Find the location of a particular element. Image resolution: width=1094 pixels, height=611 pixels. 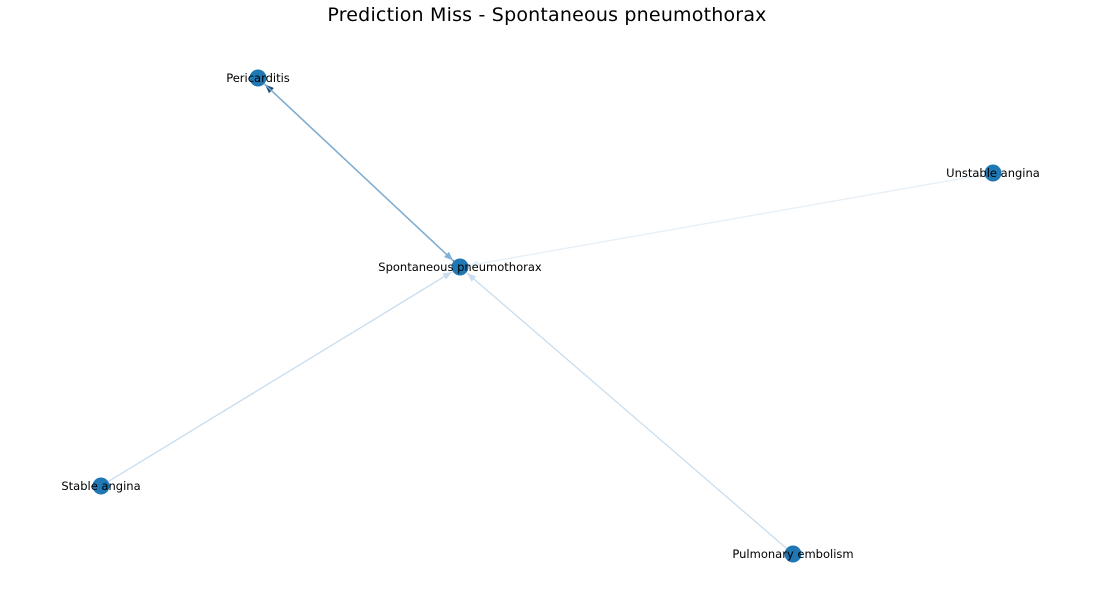

node-unstable_angina is located at coordinates (993, 173).